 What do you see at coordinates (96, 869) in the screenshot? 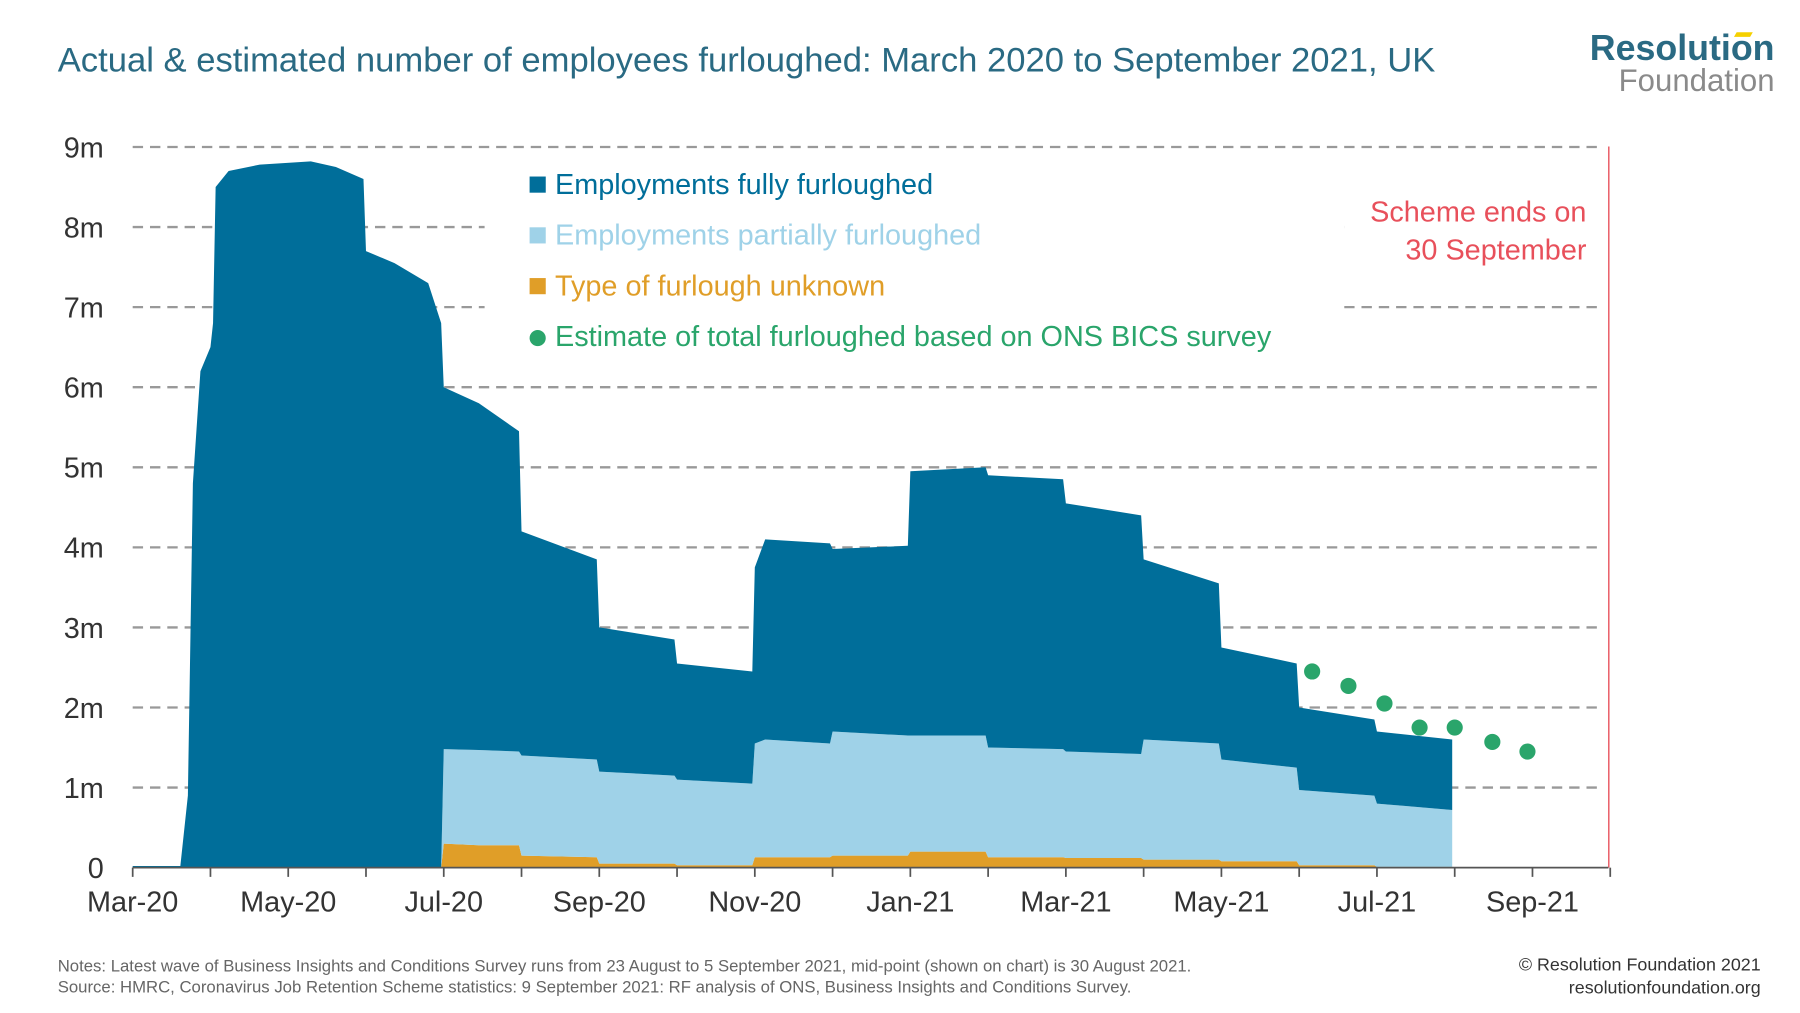
I see `y-tick-label: 0` at bounding box center [96, 869].